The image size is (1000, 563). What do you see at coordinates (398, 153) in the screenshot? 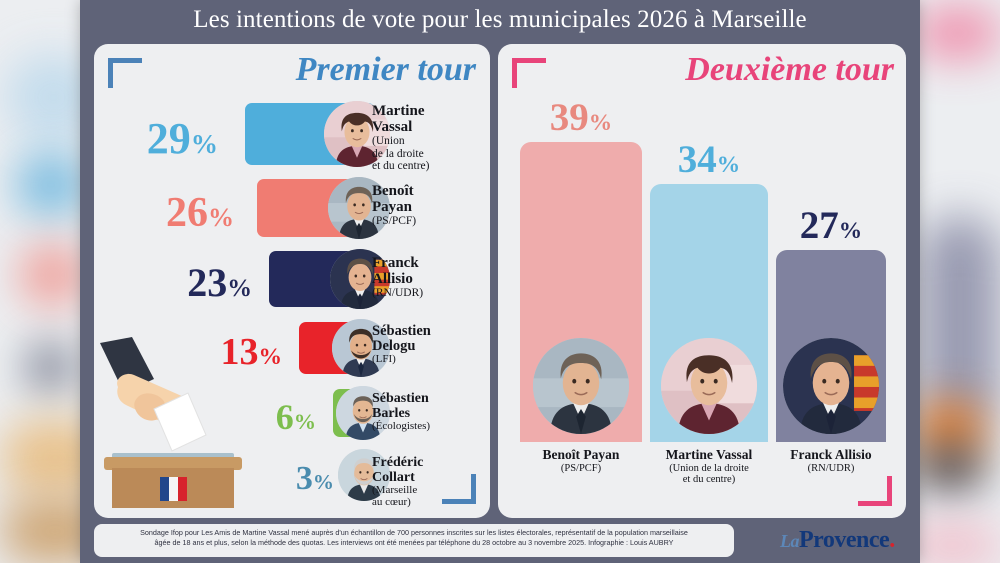
I see `candidate-party: de la droite` at bounding box center [398, 153].